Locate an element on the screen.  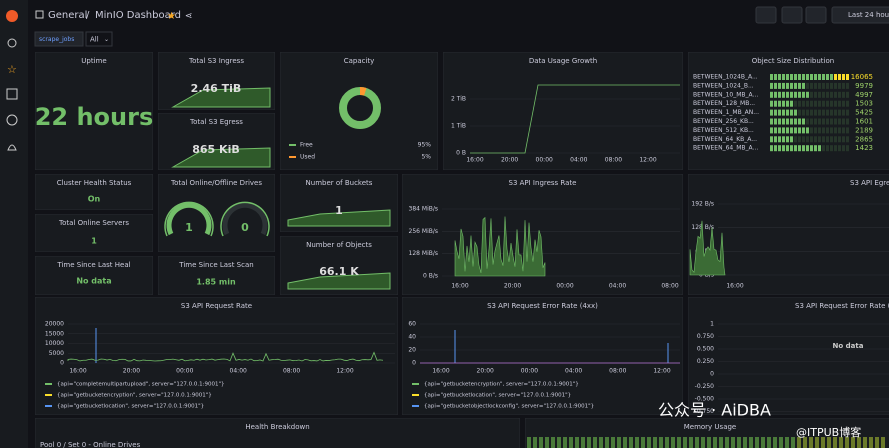
gauge-track is located at coordinates (245, 219).